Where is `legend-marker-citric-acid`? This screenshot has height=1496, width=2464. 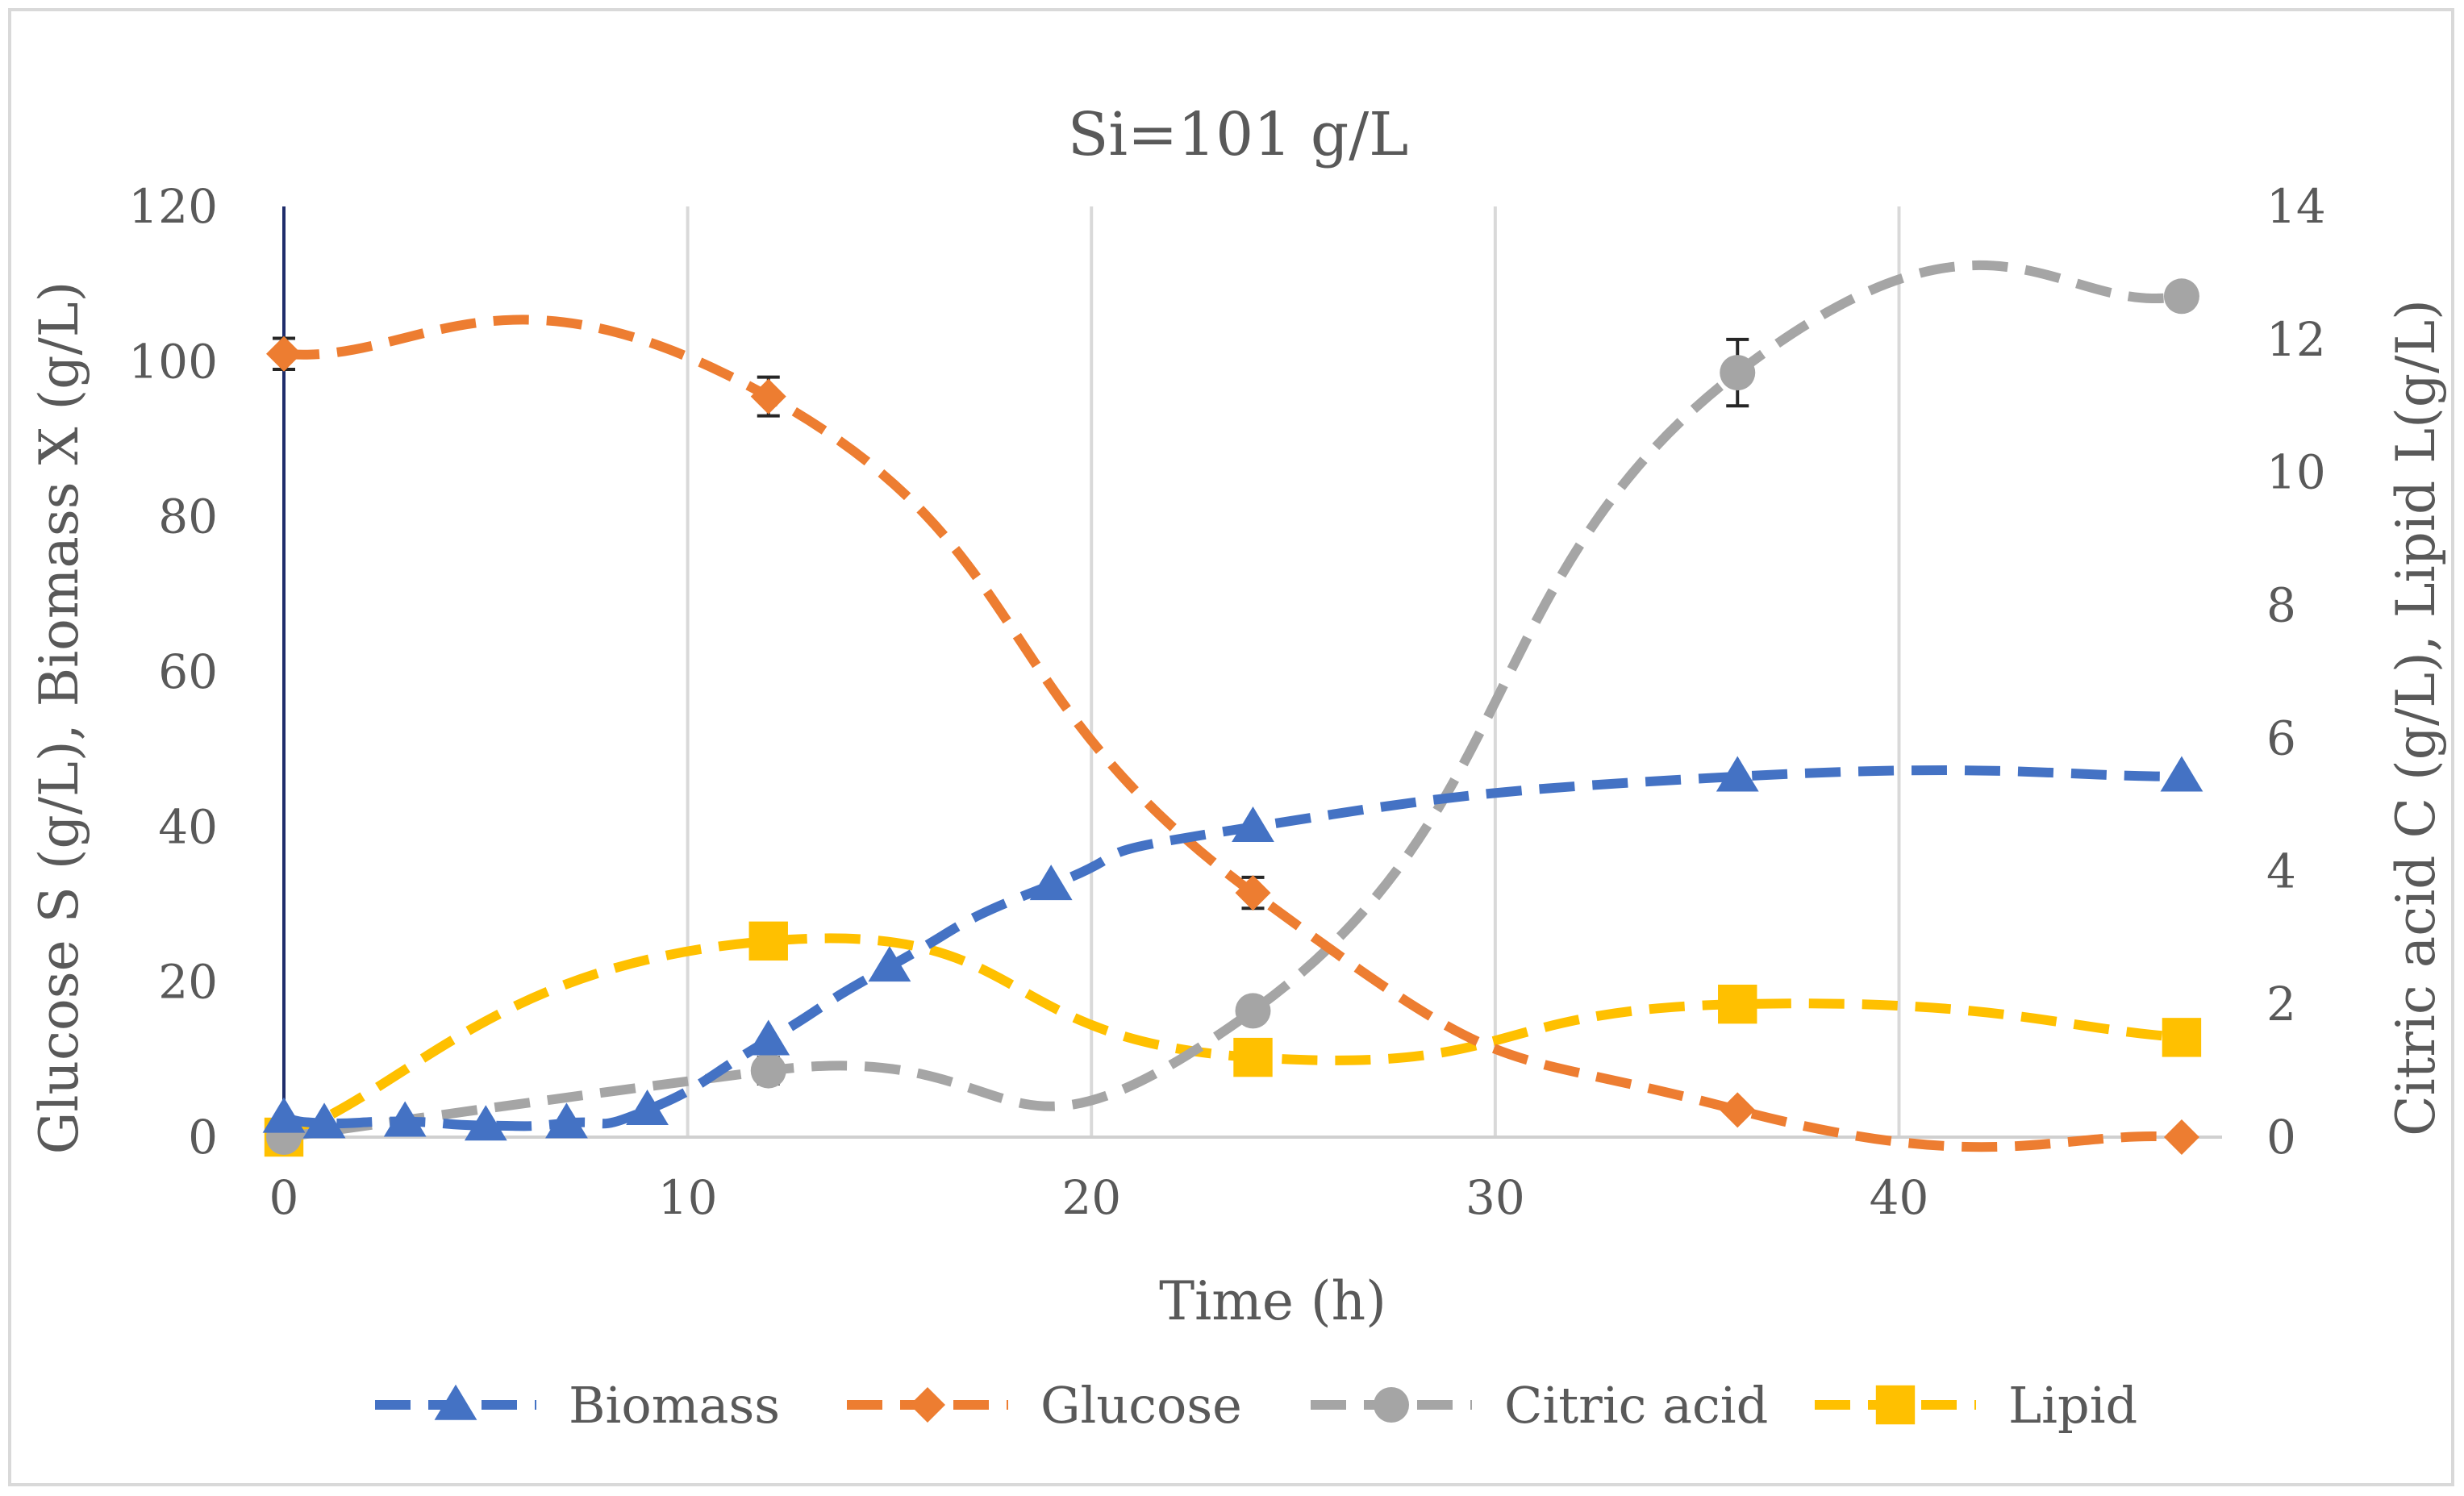
legend-marker-citric-acid is located at coordinates (1391, 1405).